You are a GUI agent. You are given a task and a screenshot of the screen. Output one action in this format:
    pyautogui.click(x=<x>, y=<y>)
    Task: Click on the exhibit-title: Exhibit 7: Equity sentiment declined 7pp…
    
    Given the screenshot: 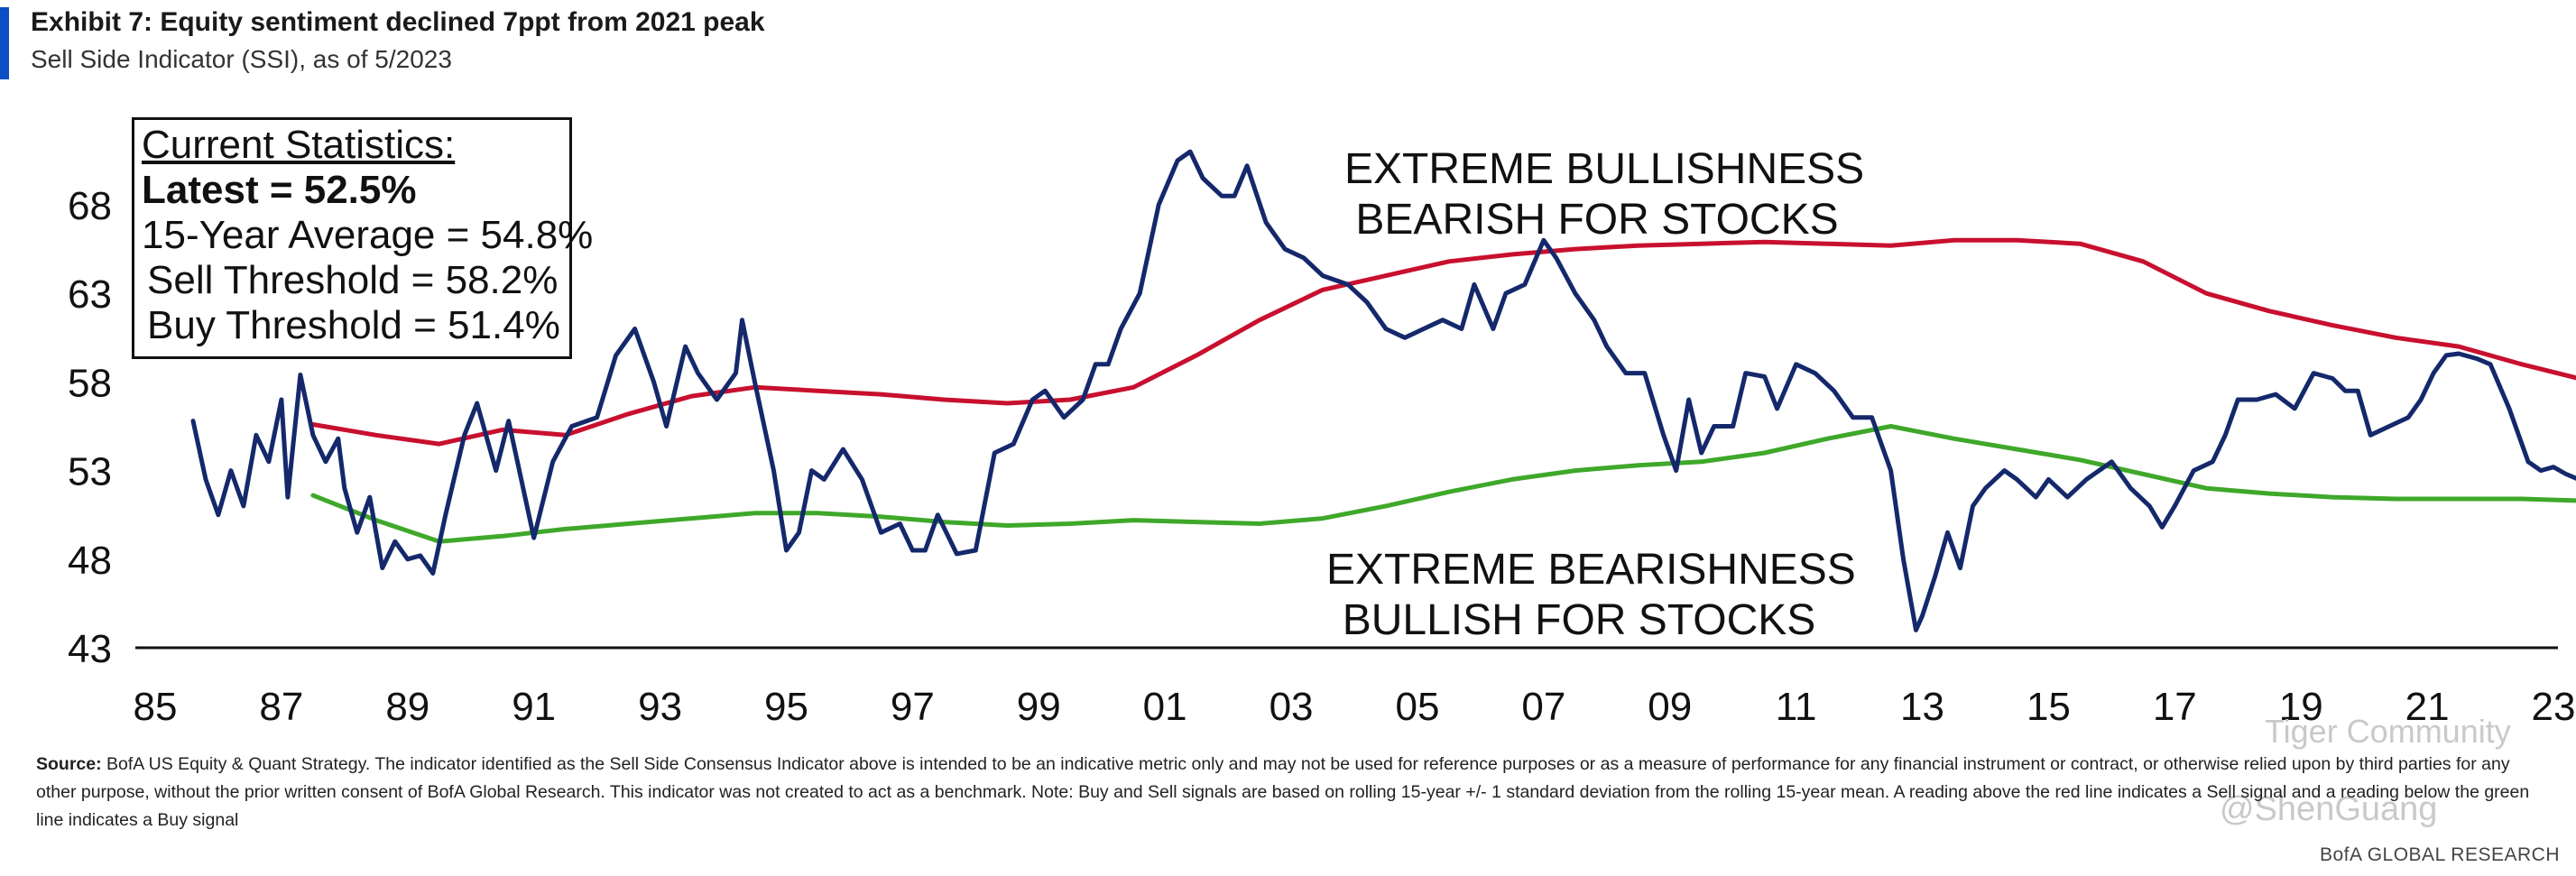 What is the action you would take?
    pyautogui.click(x=398, y=22)
    